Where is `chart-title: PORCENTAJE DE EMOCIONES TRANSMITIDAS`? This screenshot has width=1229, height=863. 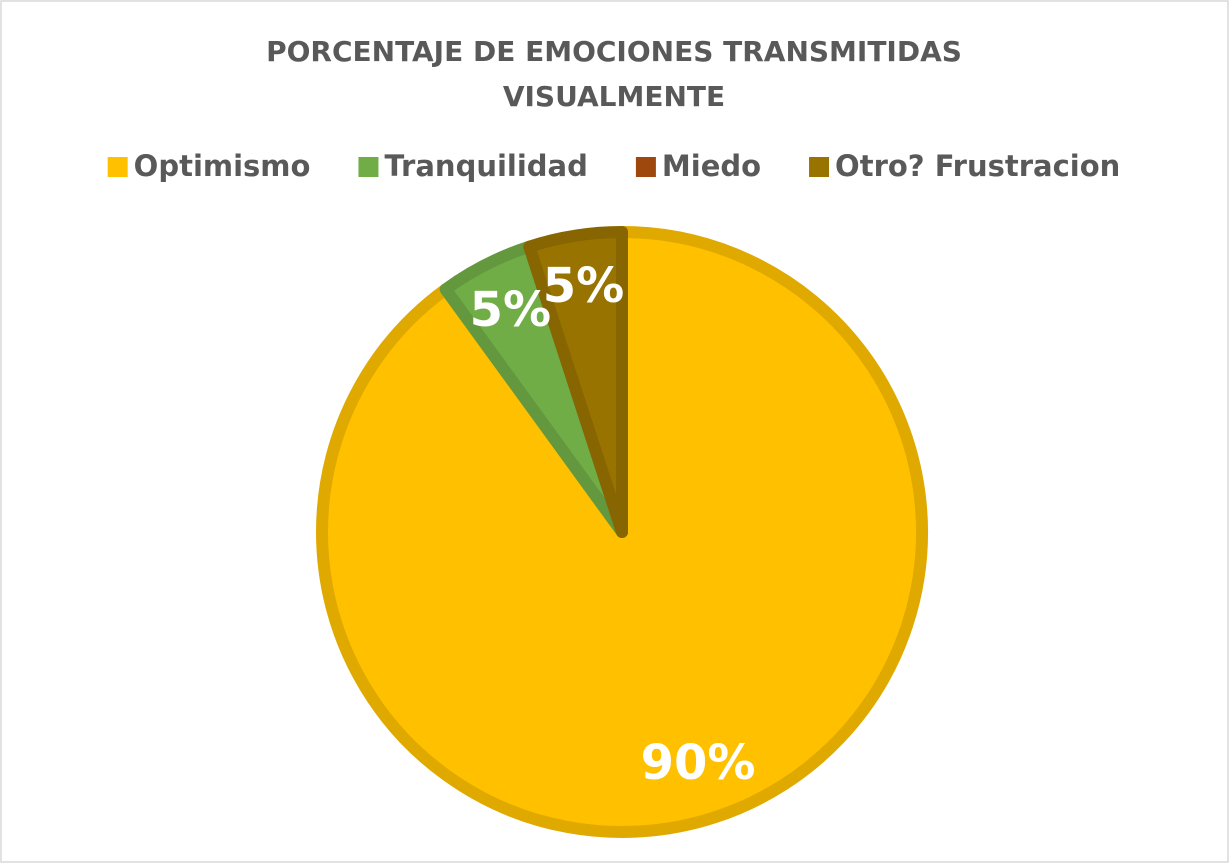 chart-title: PORCENTAJE DE EMOCIONES TRANSMITIDAS is located at coordinates (614, 51).